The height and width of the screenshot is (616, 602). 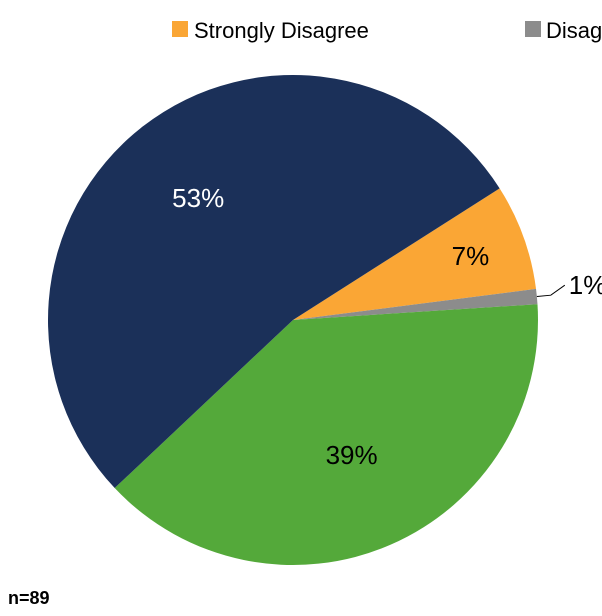 What do you see at coordinates (533, 29) in the screenshot?
I see `legend-swatch-disagree` at bounding box center [533, 29].